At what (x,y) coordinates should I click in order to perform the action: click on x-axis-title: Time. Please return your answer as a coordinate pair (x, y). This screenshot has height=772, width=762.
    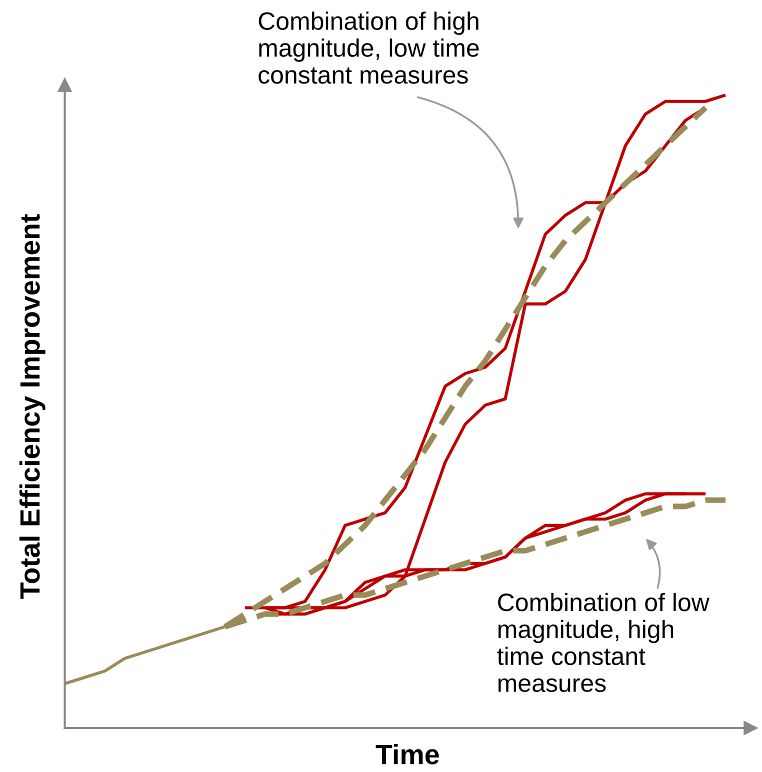
    Looking at the image, I should click on (407, 754).